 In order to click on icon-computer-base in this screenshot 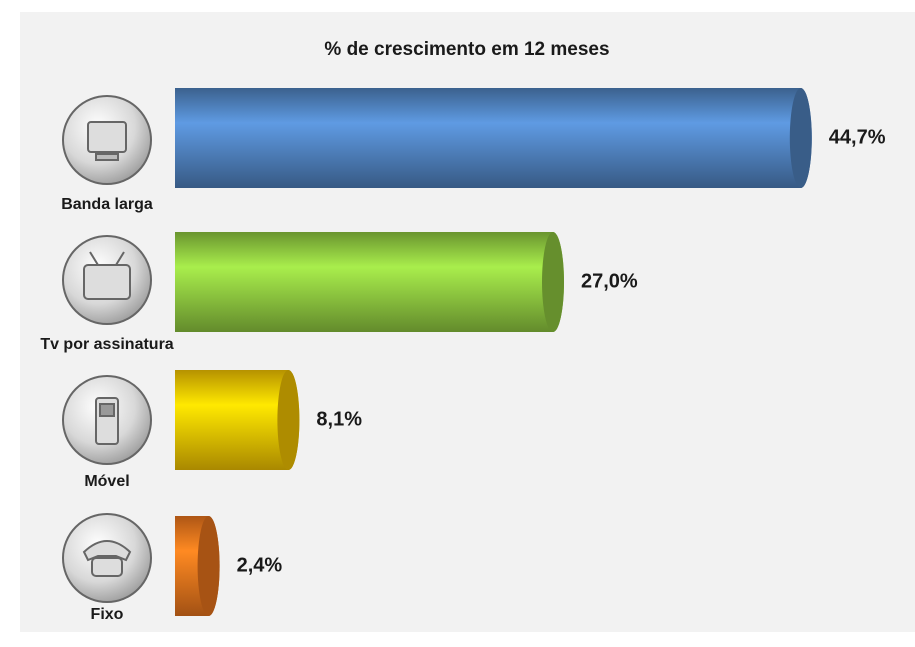, I will do `click(107, 157)`.